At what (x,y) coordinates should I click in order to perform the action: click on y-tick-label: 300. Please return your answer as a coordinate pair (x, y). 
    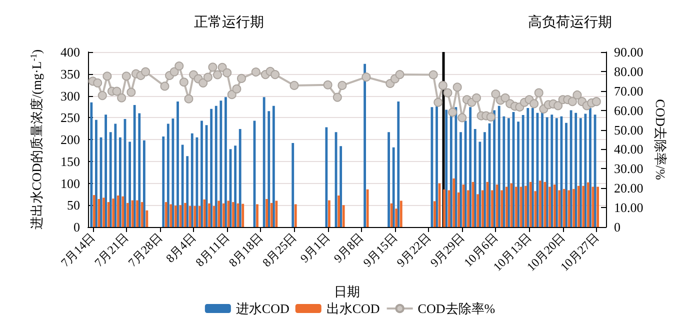
    Looking at the image, I should click on (70, 96).